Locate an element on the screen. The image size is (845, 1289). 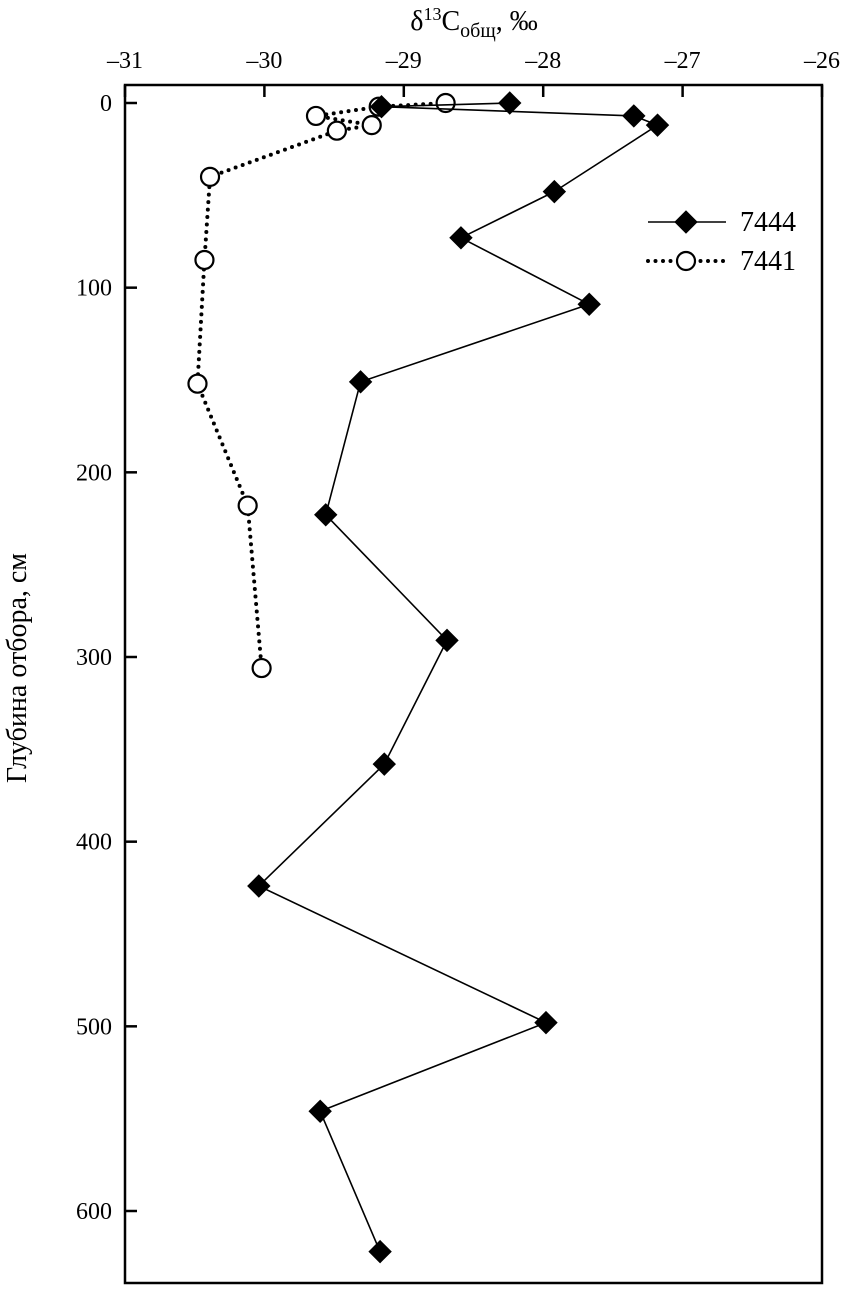
x-axis-title: δ13Cобщ, ‰ is located at coordinates (473, 23).